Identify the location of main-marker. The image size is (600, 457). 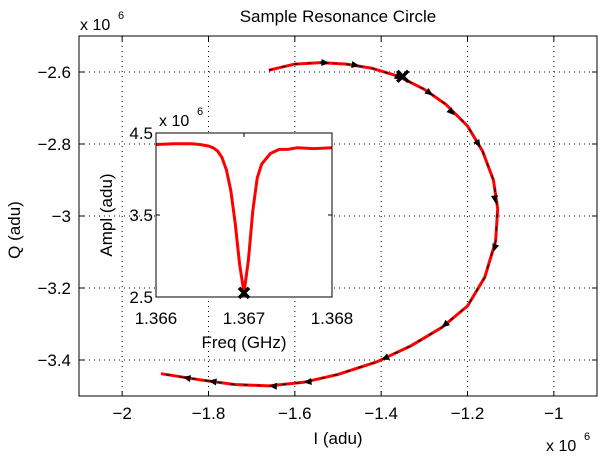
(403, 76).